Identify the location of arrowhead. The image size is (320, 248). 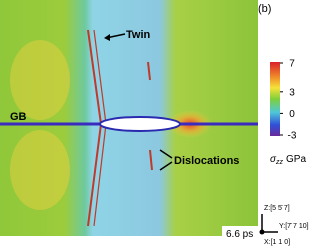
(107, 37).